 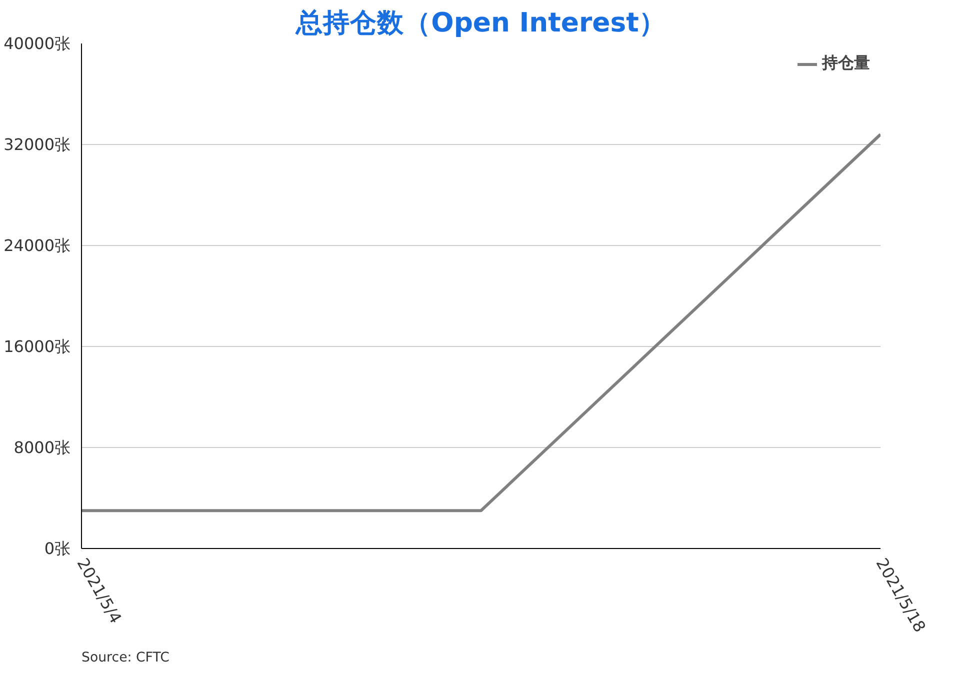 What do you see at coordinates (37, 346) in the screenshot?
I see `y-tick-label: 16000张` at bounding box center [37, 346].